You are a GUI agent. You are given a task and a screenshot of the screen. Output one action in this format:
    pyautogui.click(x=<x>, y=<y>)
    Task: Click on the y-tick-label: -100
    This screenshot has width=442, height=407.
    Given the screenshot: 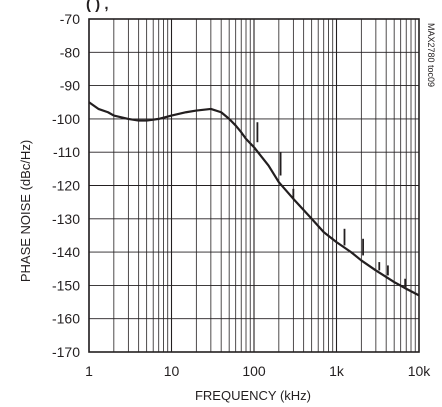 What is the action you would take?
    pyautogui.click(x=66, y=119)
    